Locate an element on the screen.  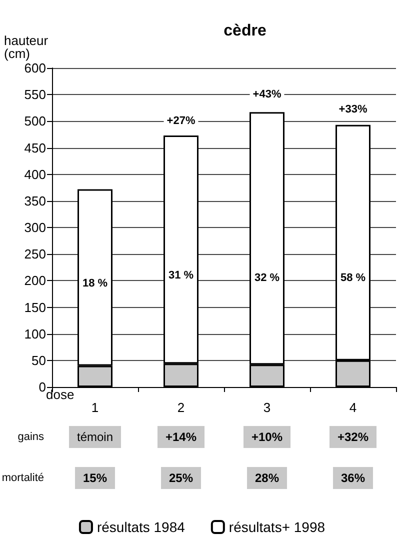
annotation: +27% is located at coordinates (181, 121).